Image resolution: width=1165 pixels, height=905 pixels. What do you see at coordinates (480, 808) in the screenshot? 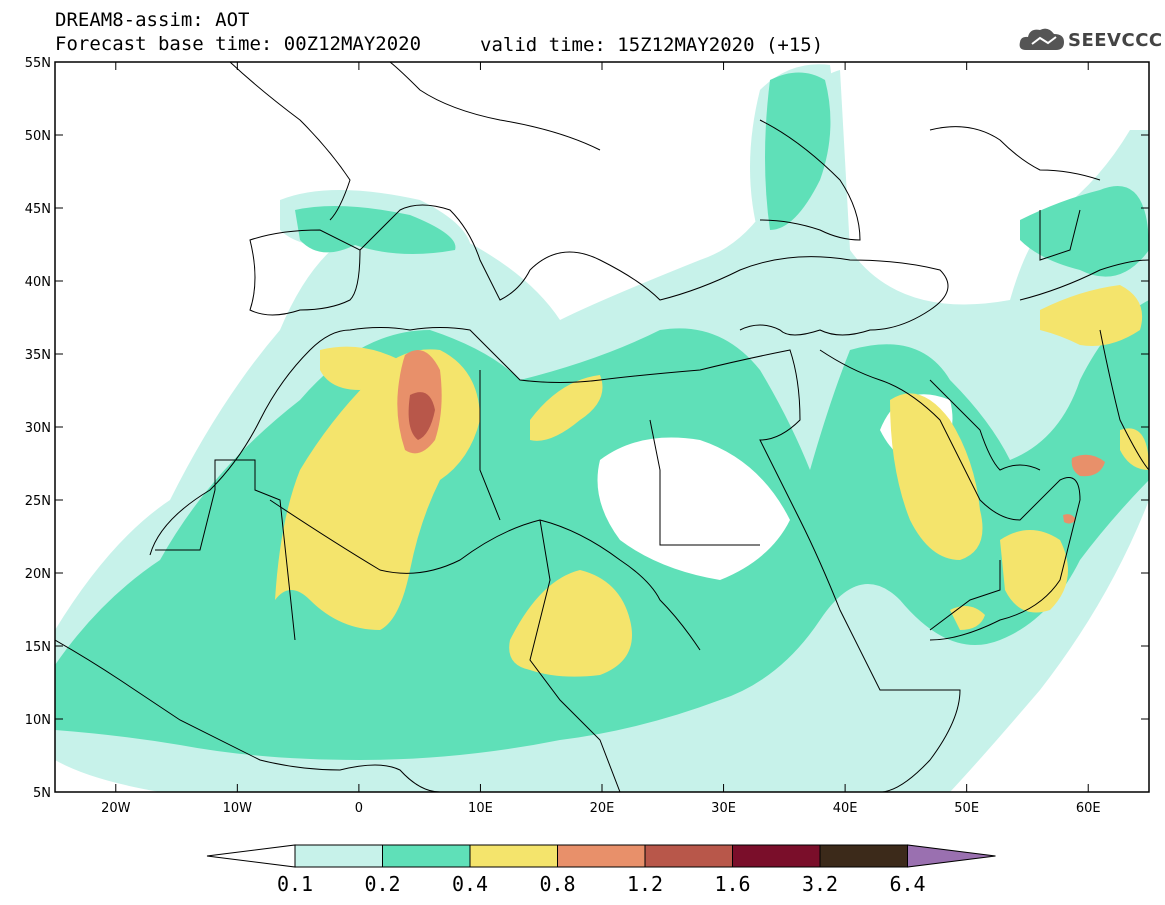
I see `lon-tick-label: 10E` at bounding box center [480, 808].